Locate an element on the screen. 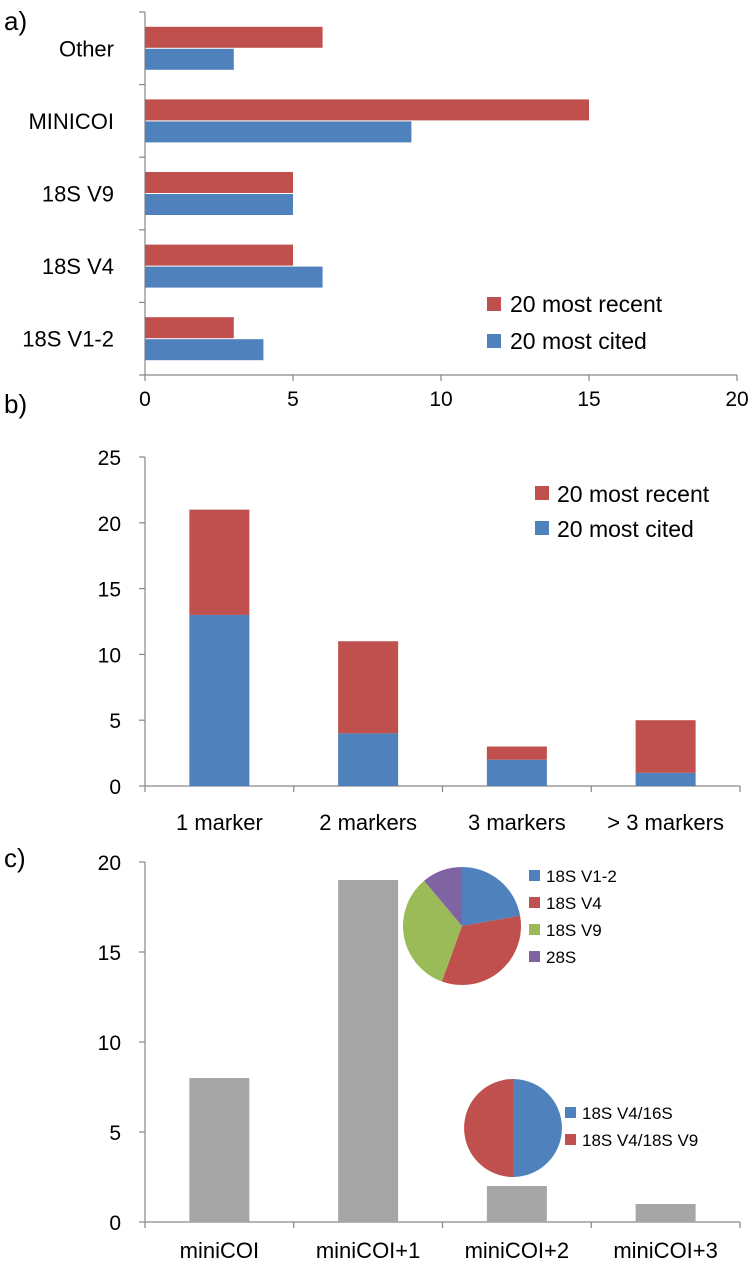 This screenshot has height=1269, width=753. pie-1-legend-swatch-28s is located at coordinates (534, 956).